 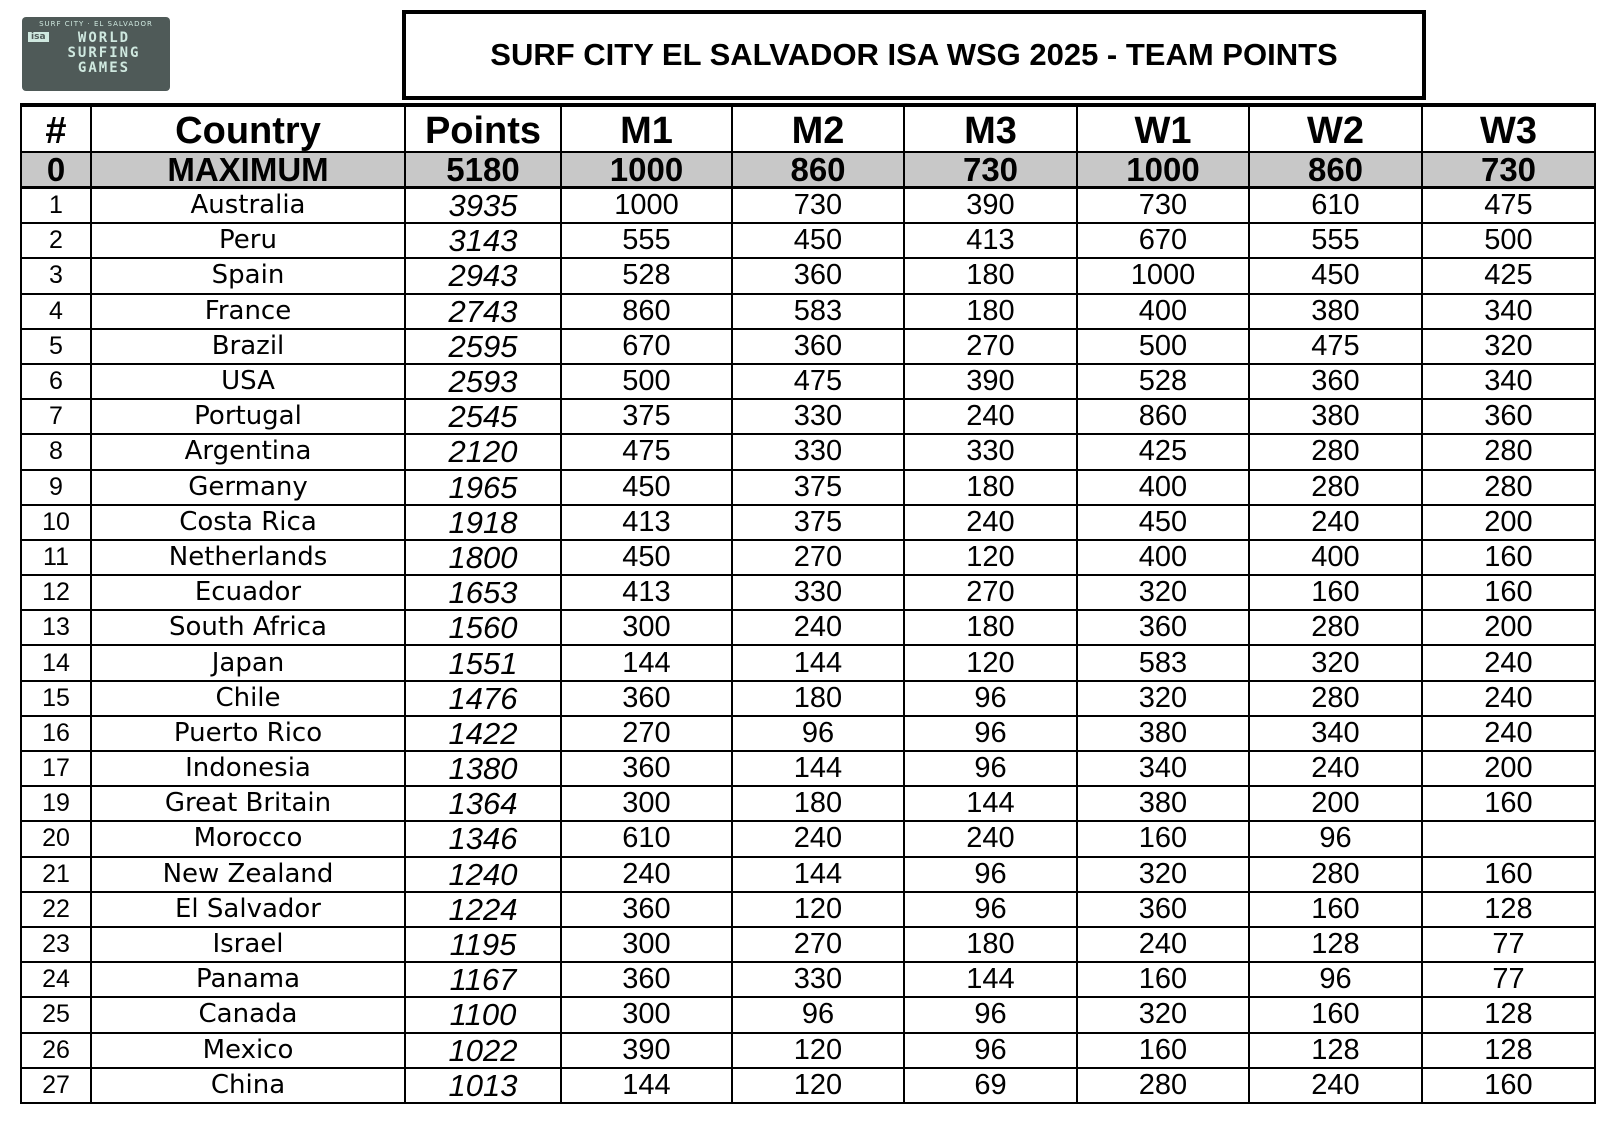 What do you see at coordinates (248, 593) in the screenshot?
I see `cell: Ecuador` at bounding box center [248, 593].